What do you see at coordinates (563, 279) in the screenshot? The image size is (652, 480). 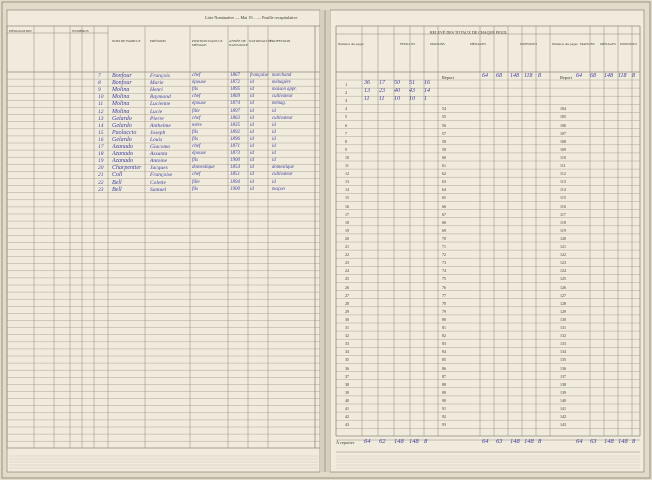 I see `printed-page-number: 125` at bounding box center [563, 279].